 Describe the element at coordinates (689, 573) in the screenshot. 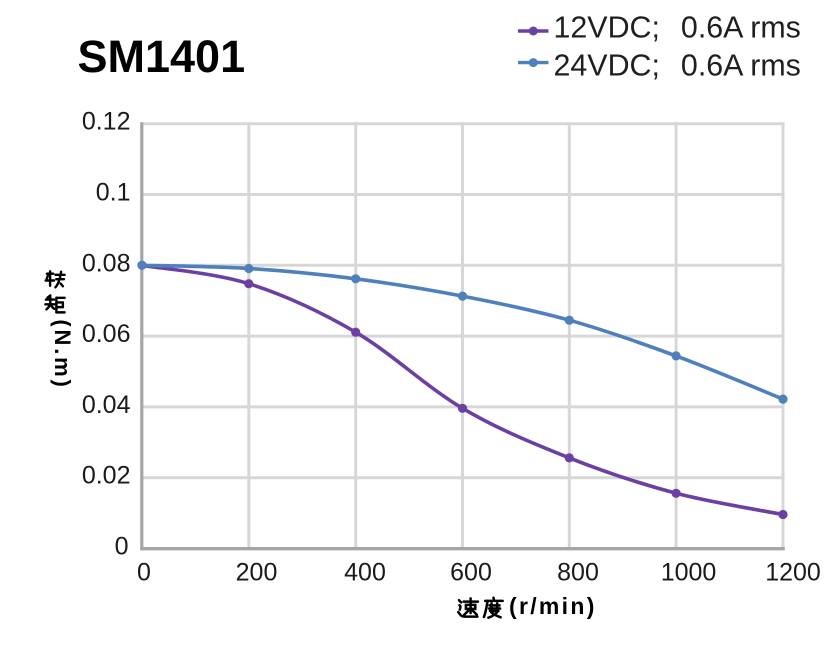

I see `svg-text: 1000` at that location.